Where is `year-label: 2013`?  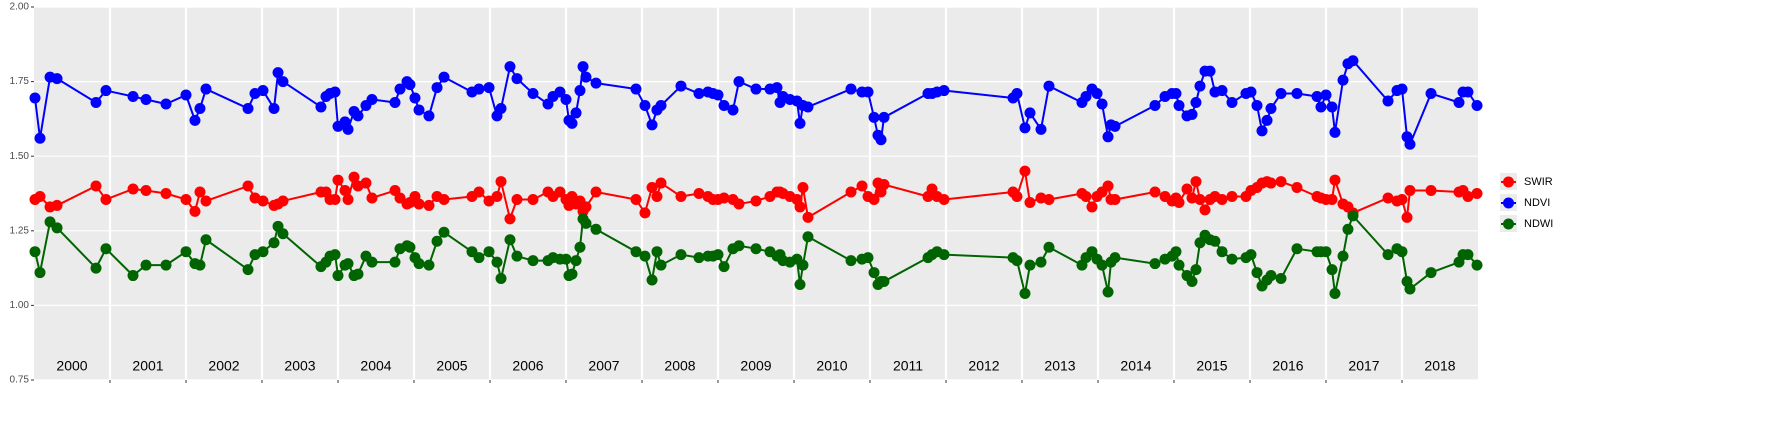
year-label: 2013 is located at coordinates (1059, 366).